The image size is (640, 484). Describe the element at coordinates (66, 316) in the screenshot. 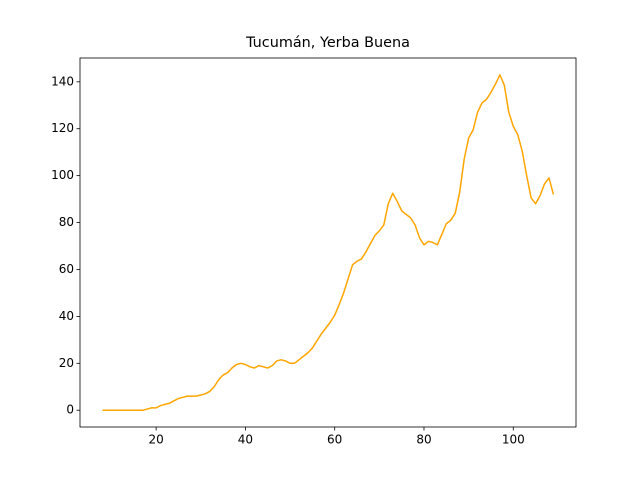

I see `y-tick-label: 40` at that location.